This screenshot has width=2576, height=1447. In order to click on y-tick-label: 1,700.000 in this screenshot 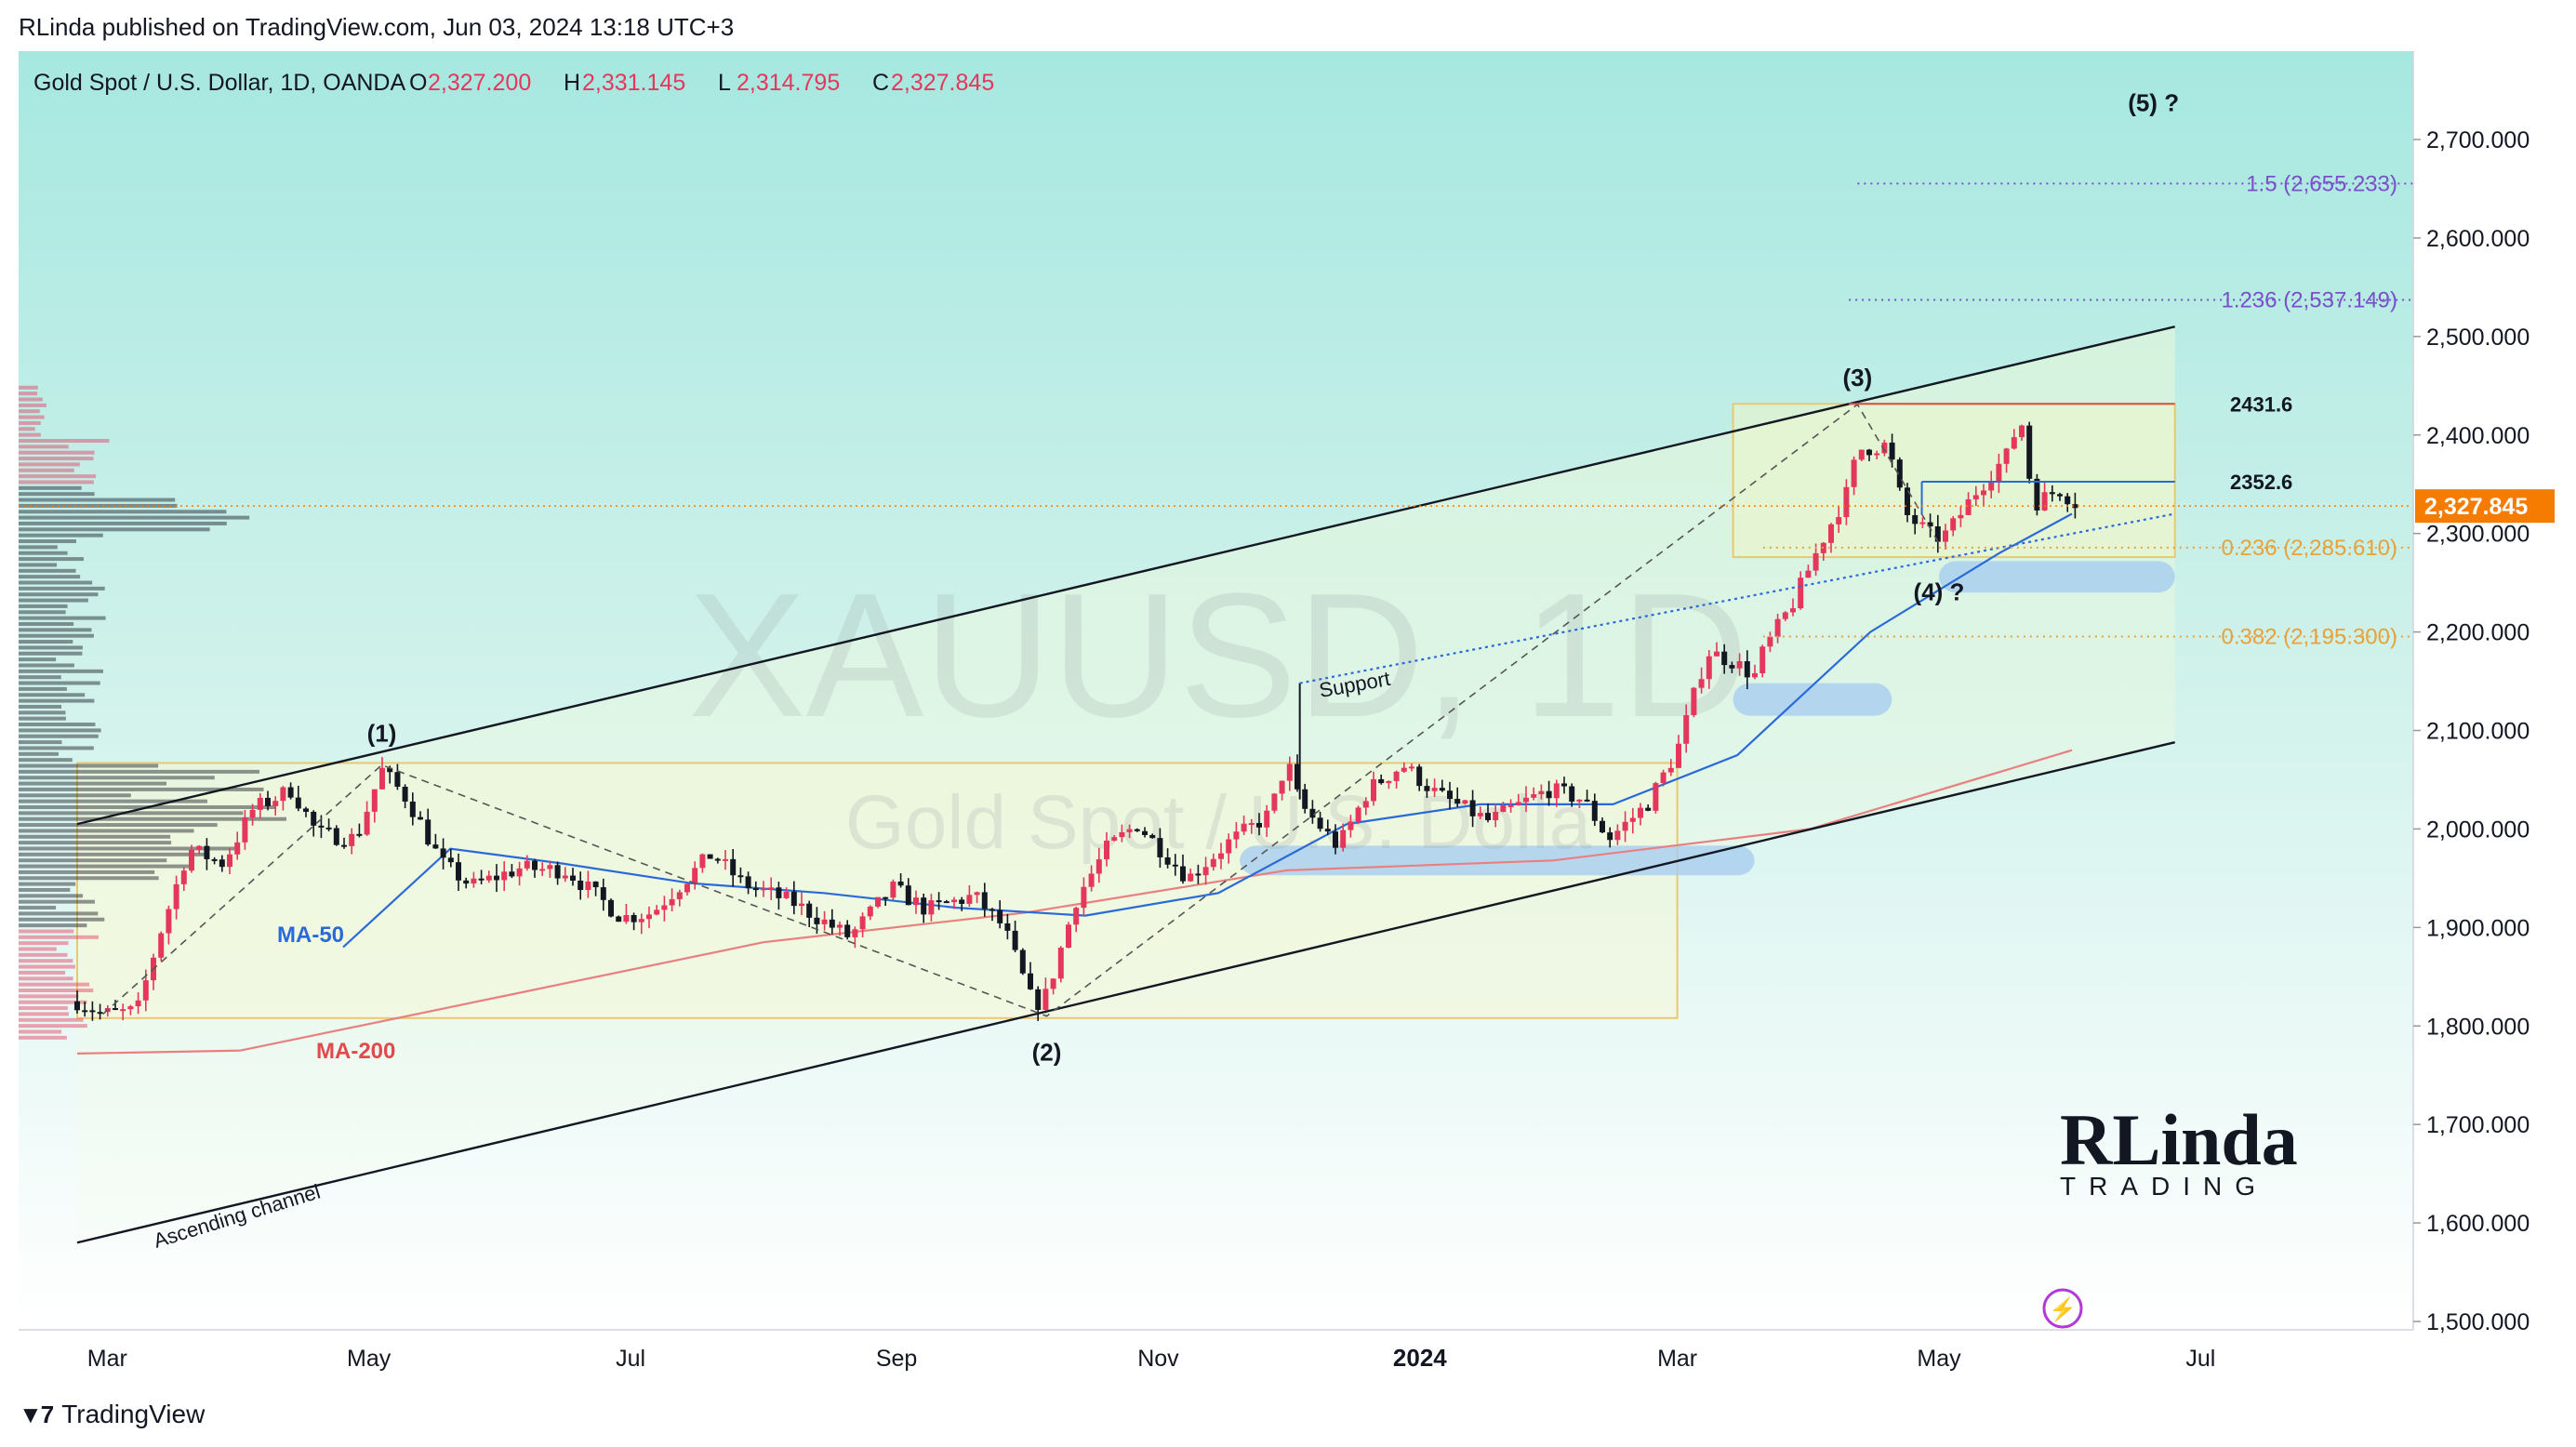, I will do `click(2478, 1125)`.